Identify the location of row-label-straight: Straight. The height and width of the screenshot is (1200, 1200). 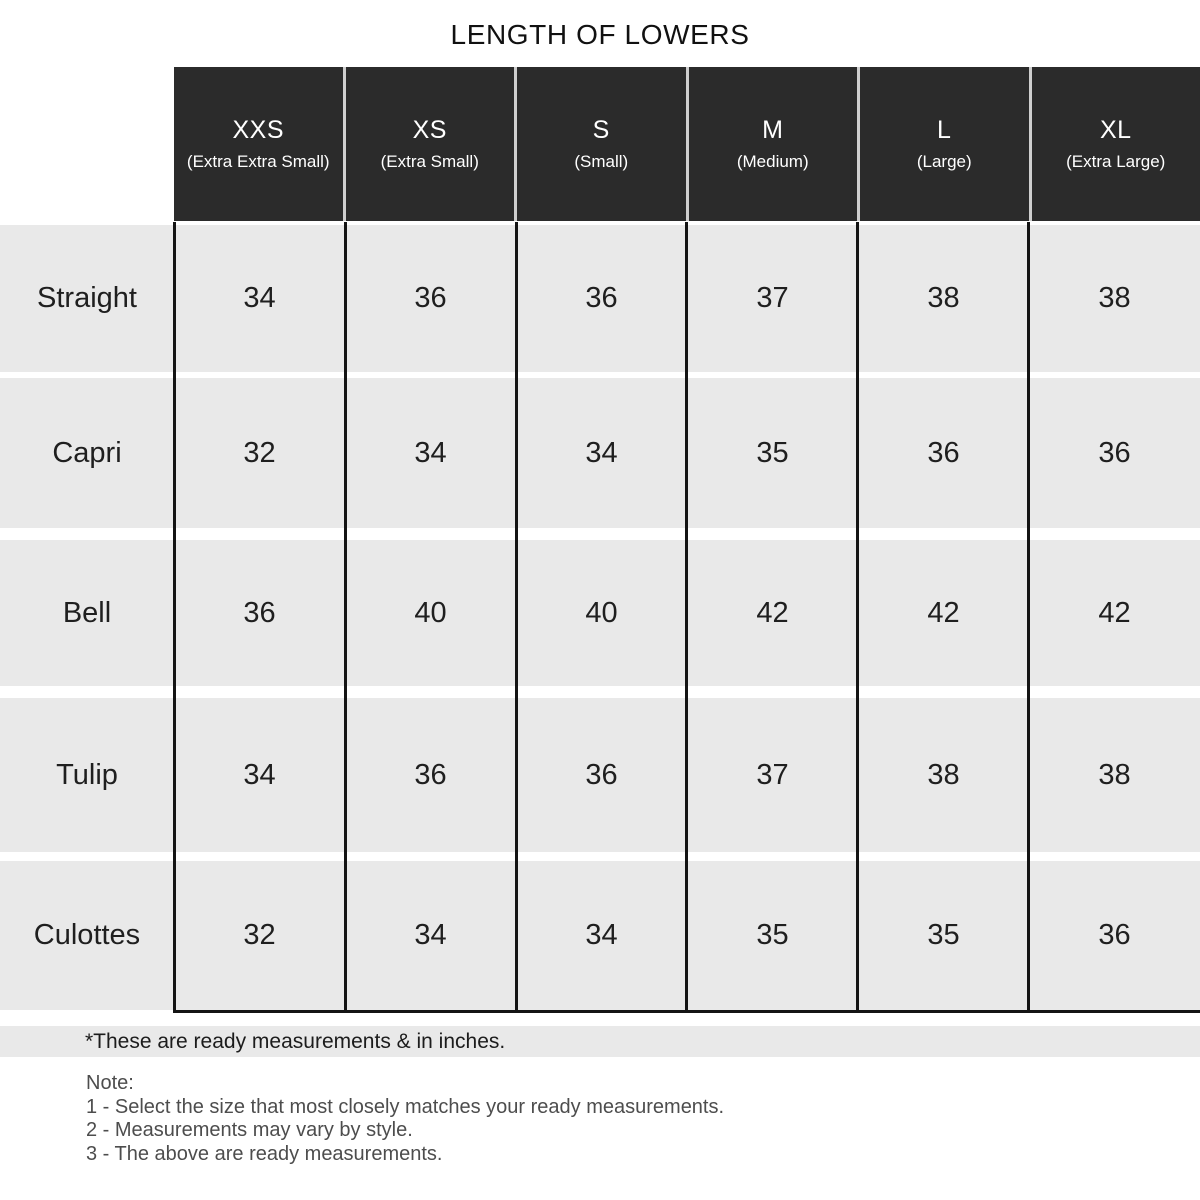
(87, 298).